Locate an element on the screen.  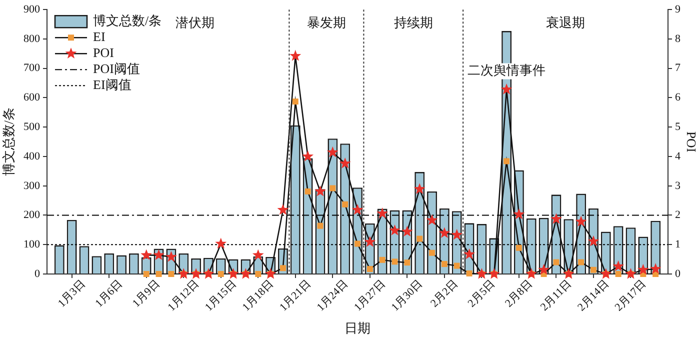
x-tick-label: 1月15日 is located at coordinates (220, 296).